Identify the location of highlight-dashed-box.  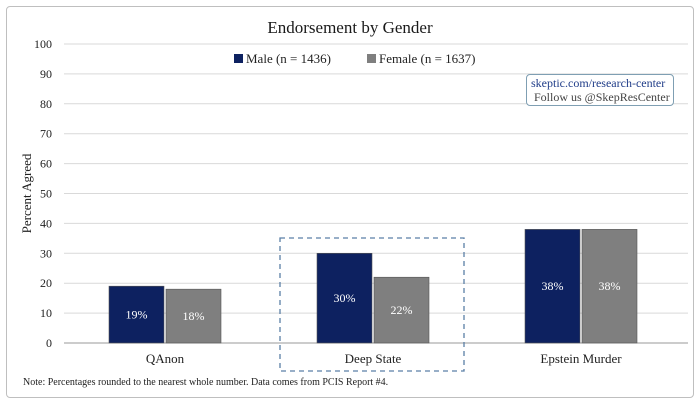
(372, 304).